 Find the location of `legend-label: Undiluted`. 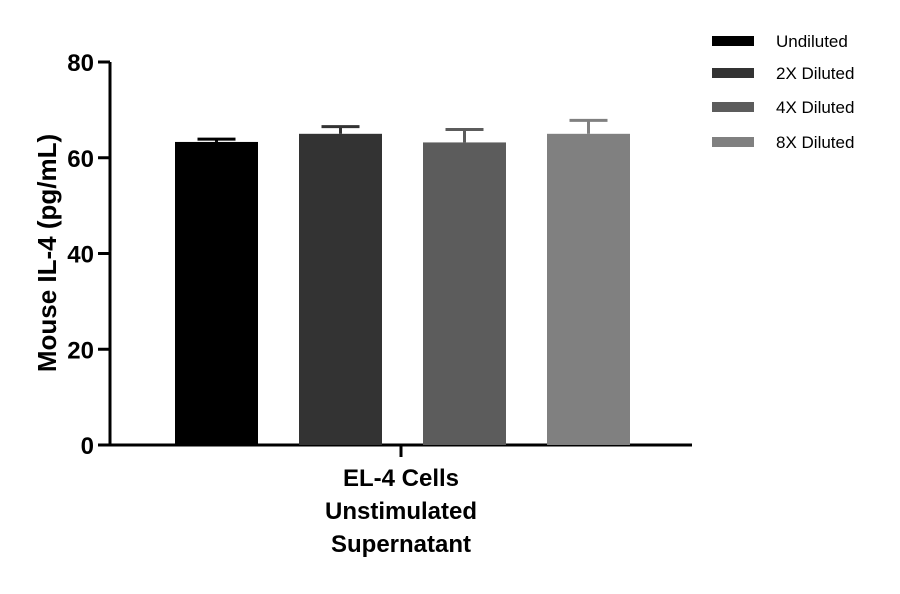

legend-label: Undiluted is located at coordinates (812, 41).